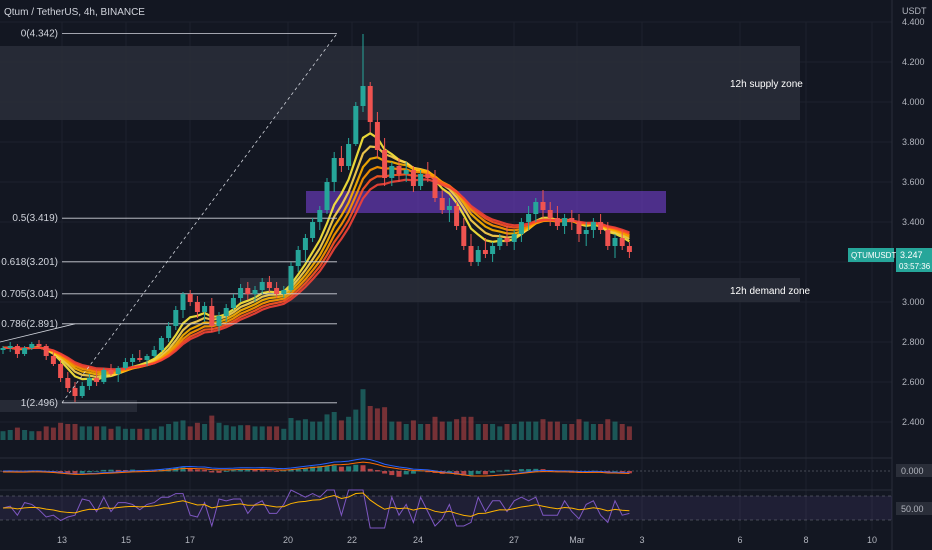  Describe the element at coordinates (577, 540) in the screenshot. I see `time-tick-label: Mar` at that location.